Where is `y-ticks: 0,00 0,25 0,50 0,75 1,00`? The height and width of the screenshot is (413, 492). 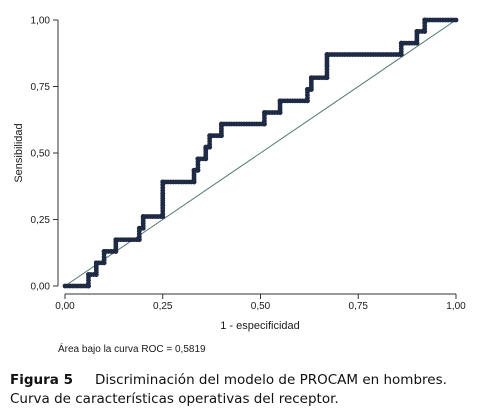
y-ticks: 0,00 0,25 0,50 0,75 1,00 is located at coordinates (44, 154).